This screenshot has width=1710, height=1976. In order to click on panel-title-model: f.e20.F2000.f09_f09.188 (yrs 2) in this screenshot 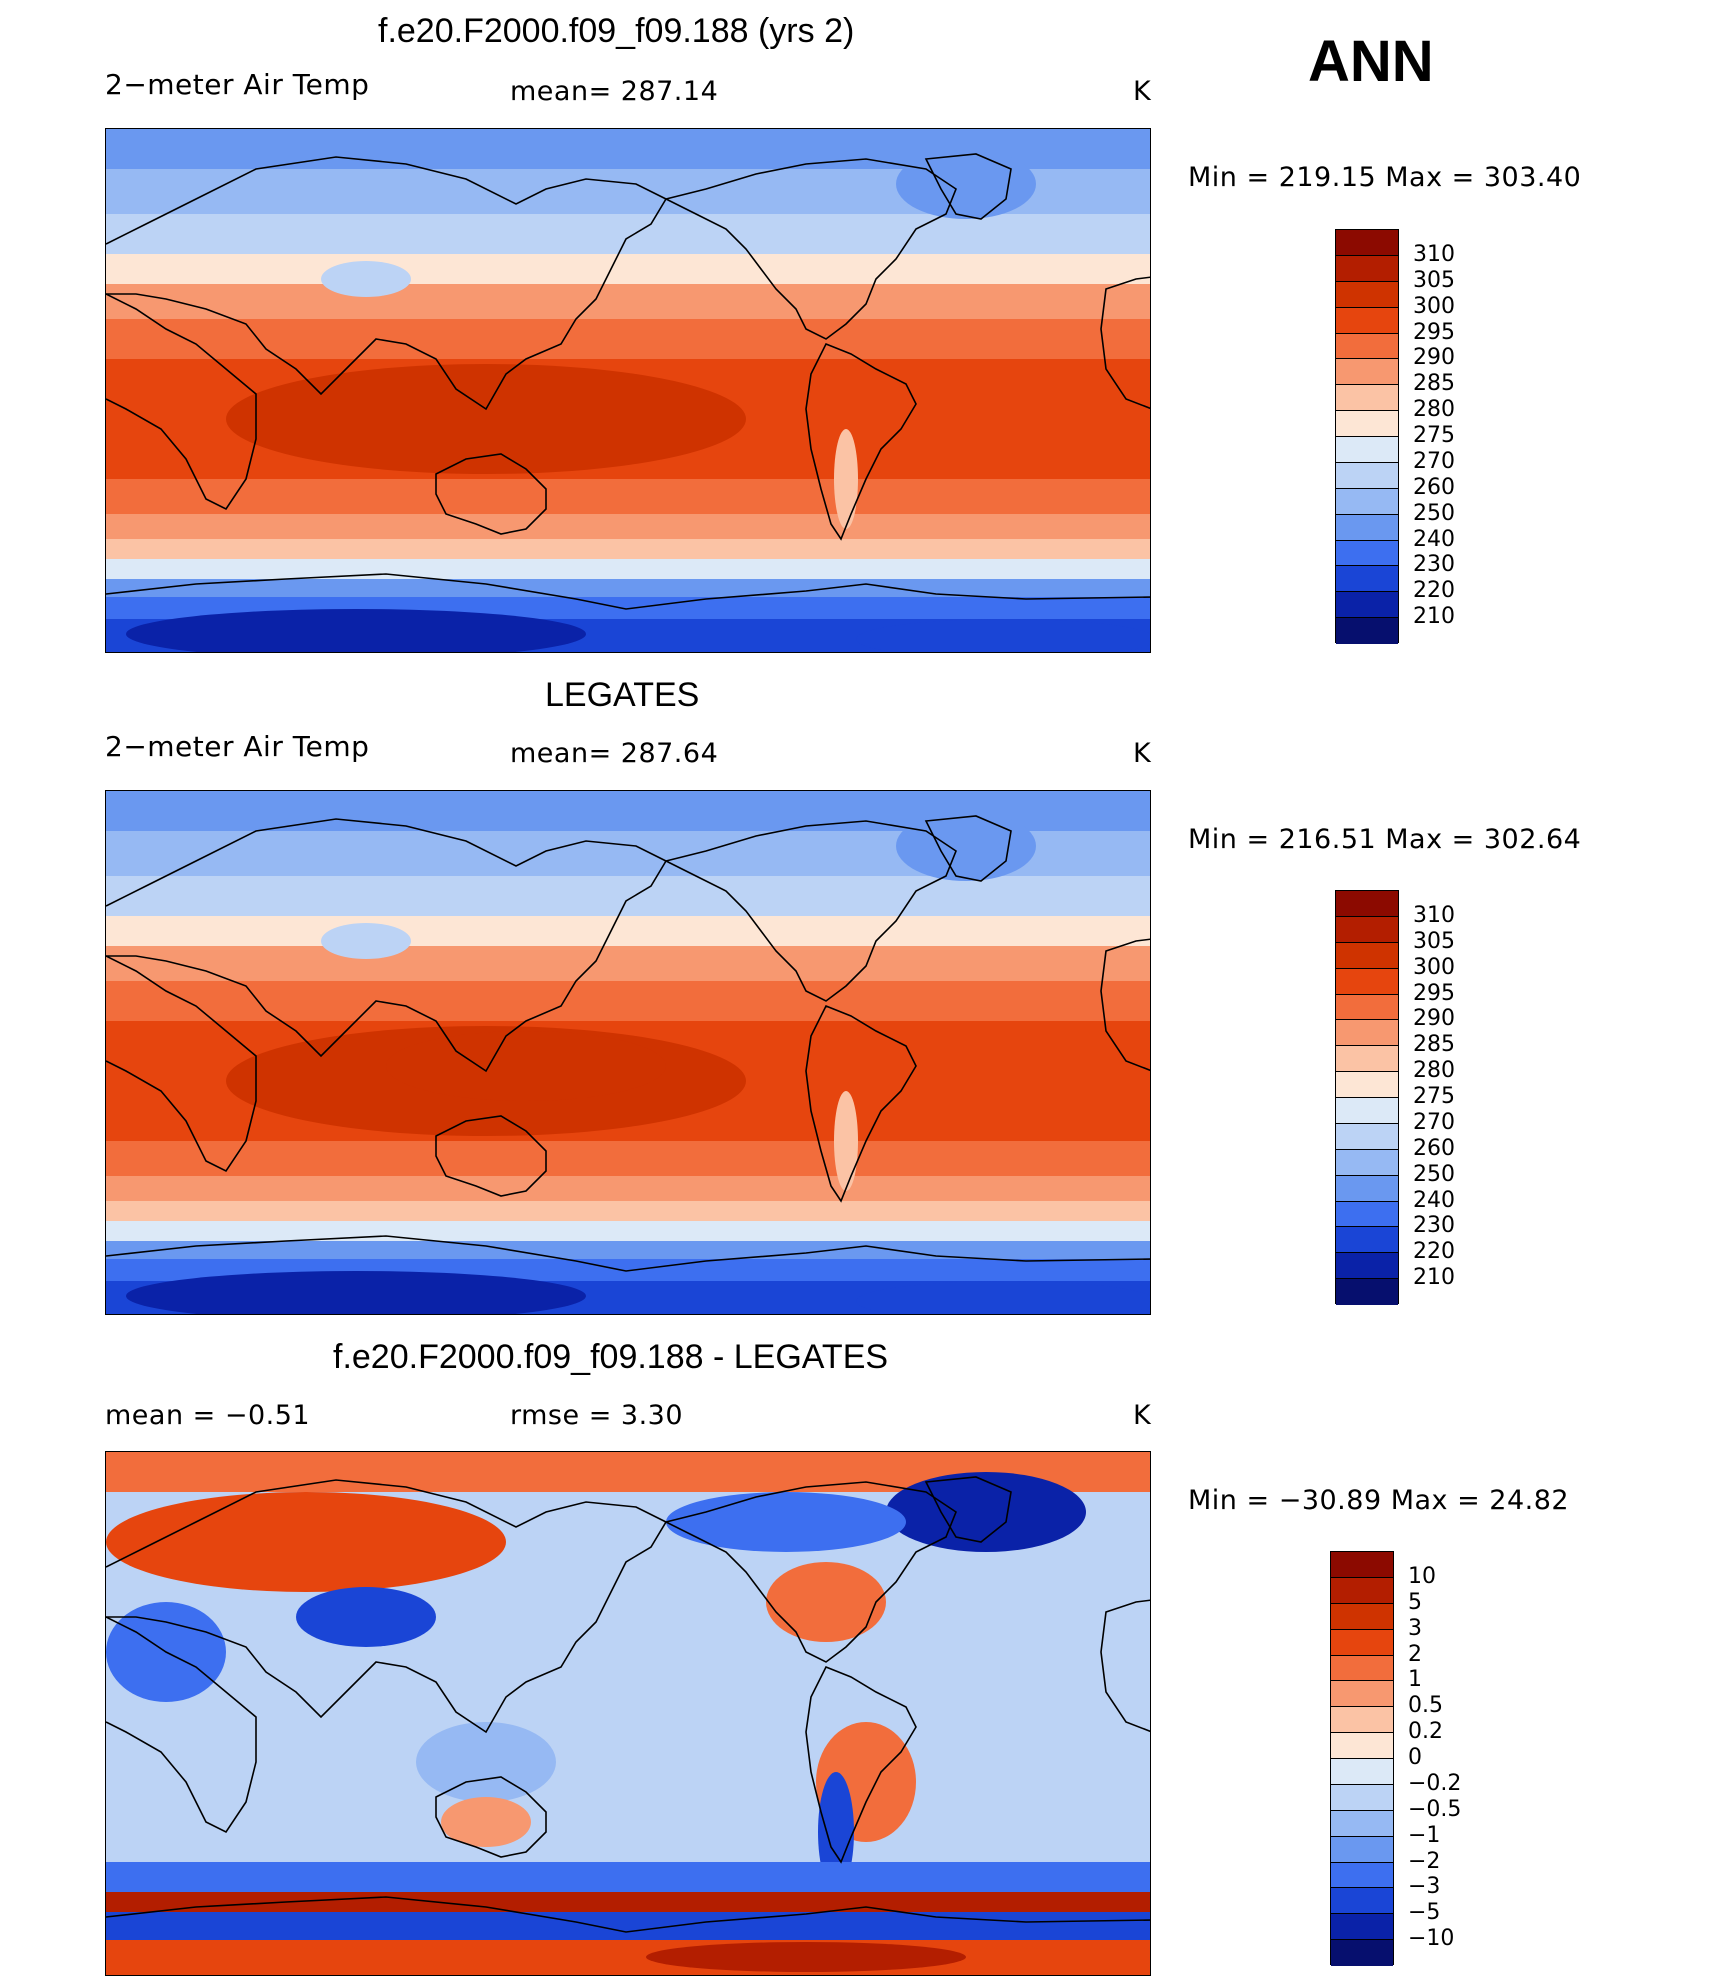, I will do `click(616, 31)`.